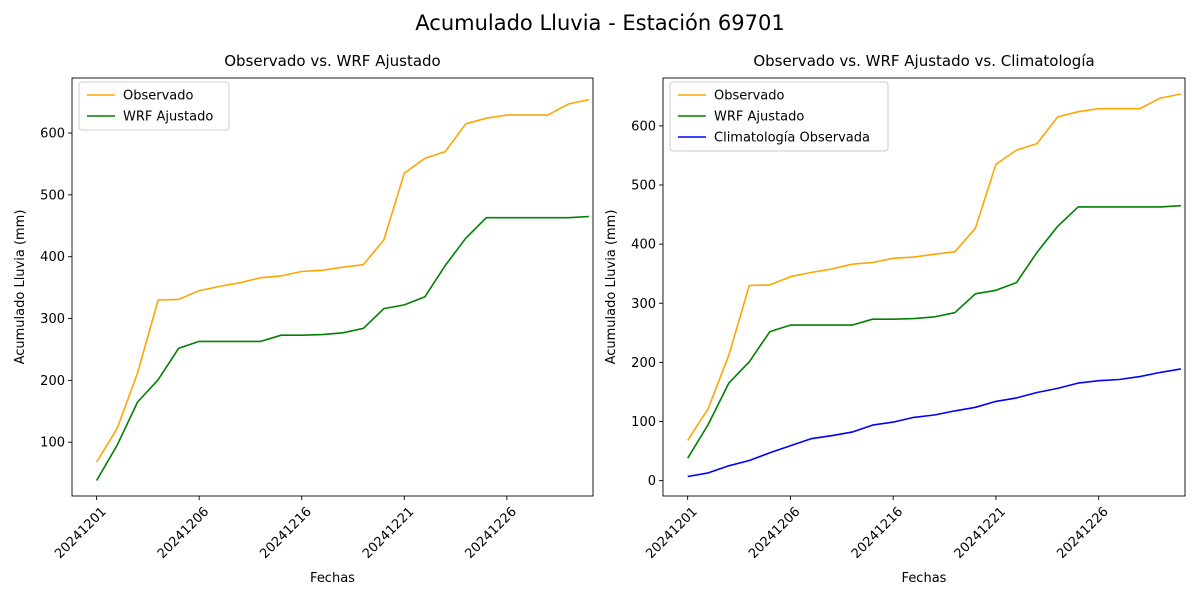  I want to click on legend-entry: Climatología Observada, so click(792, 138).